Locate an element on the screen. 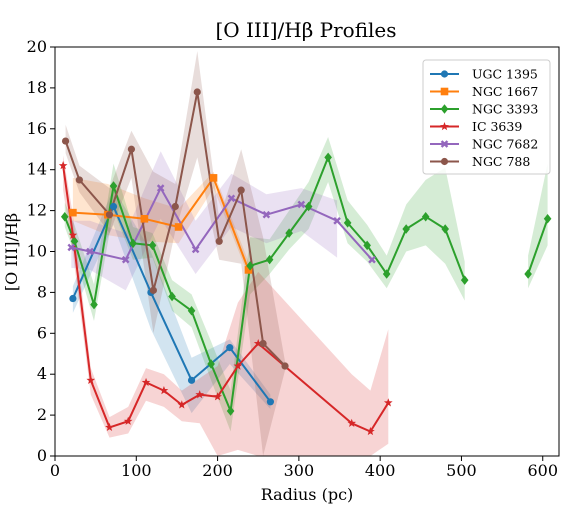 Image resolution: width=563 pixels, height=531 pixels. x-axis: 0 100 200 300 400 500 600 is located at coordinates (304, 468).